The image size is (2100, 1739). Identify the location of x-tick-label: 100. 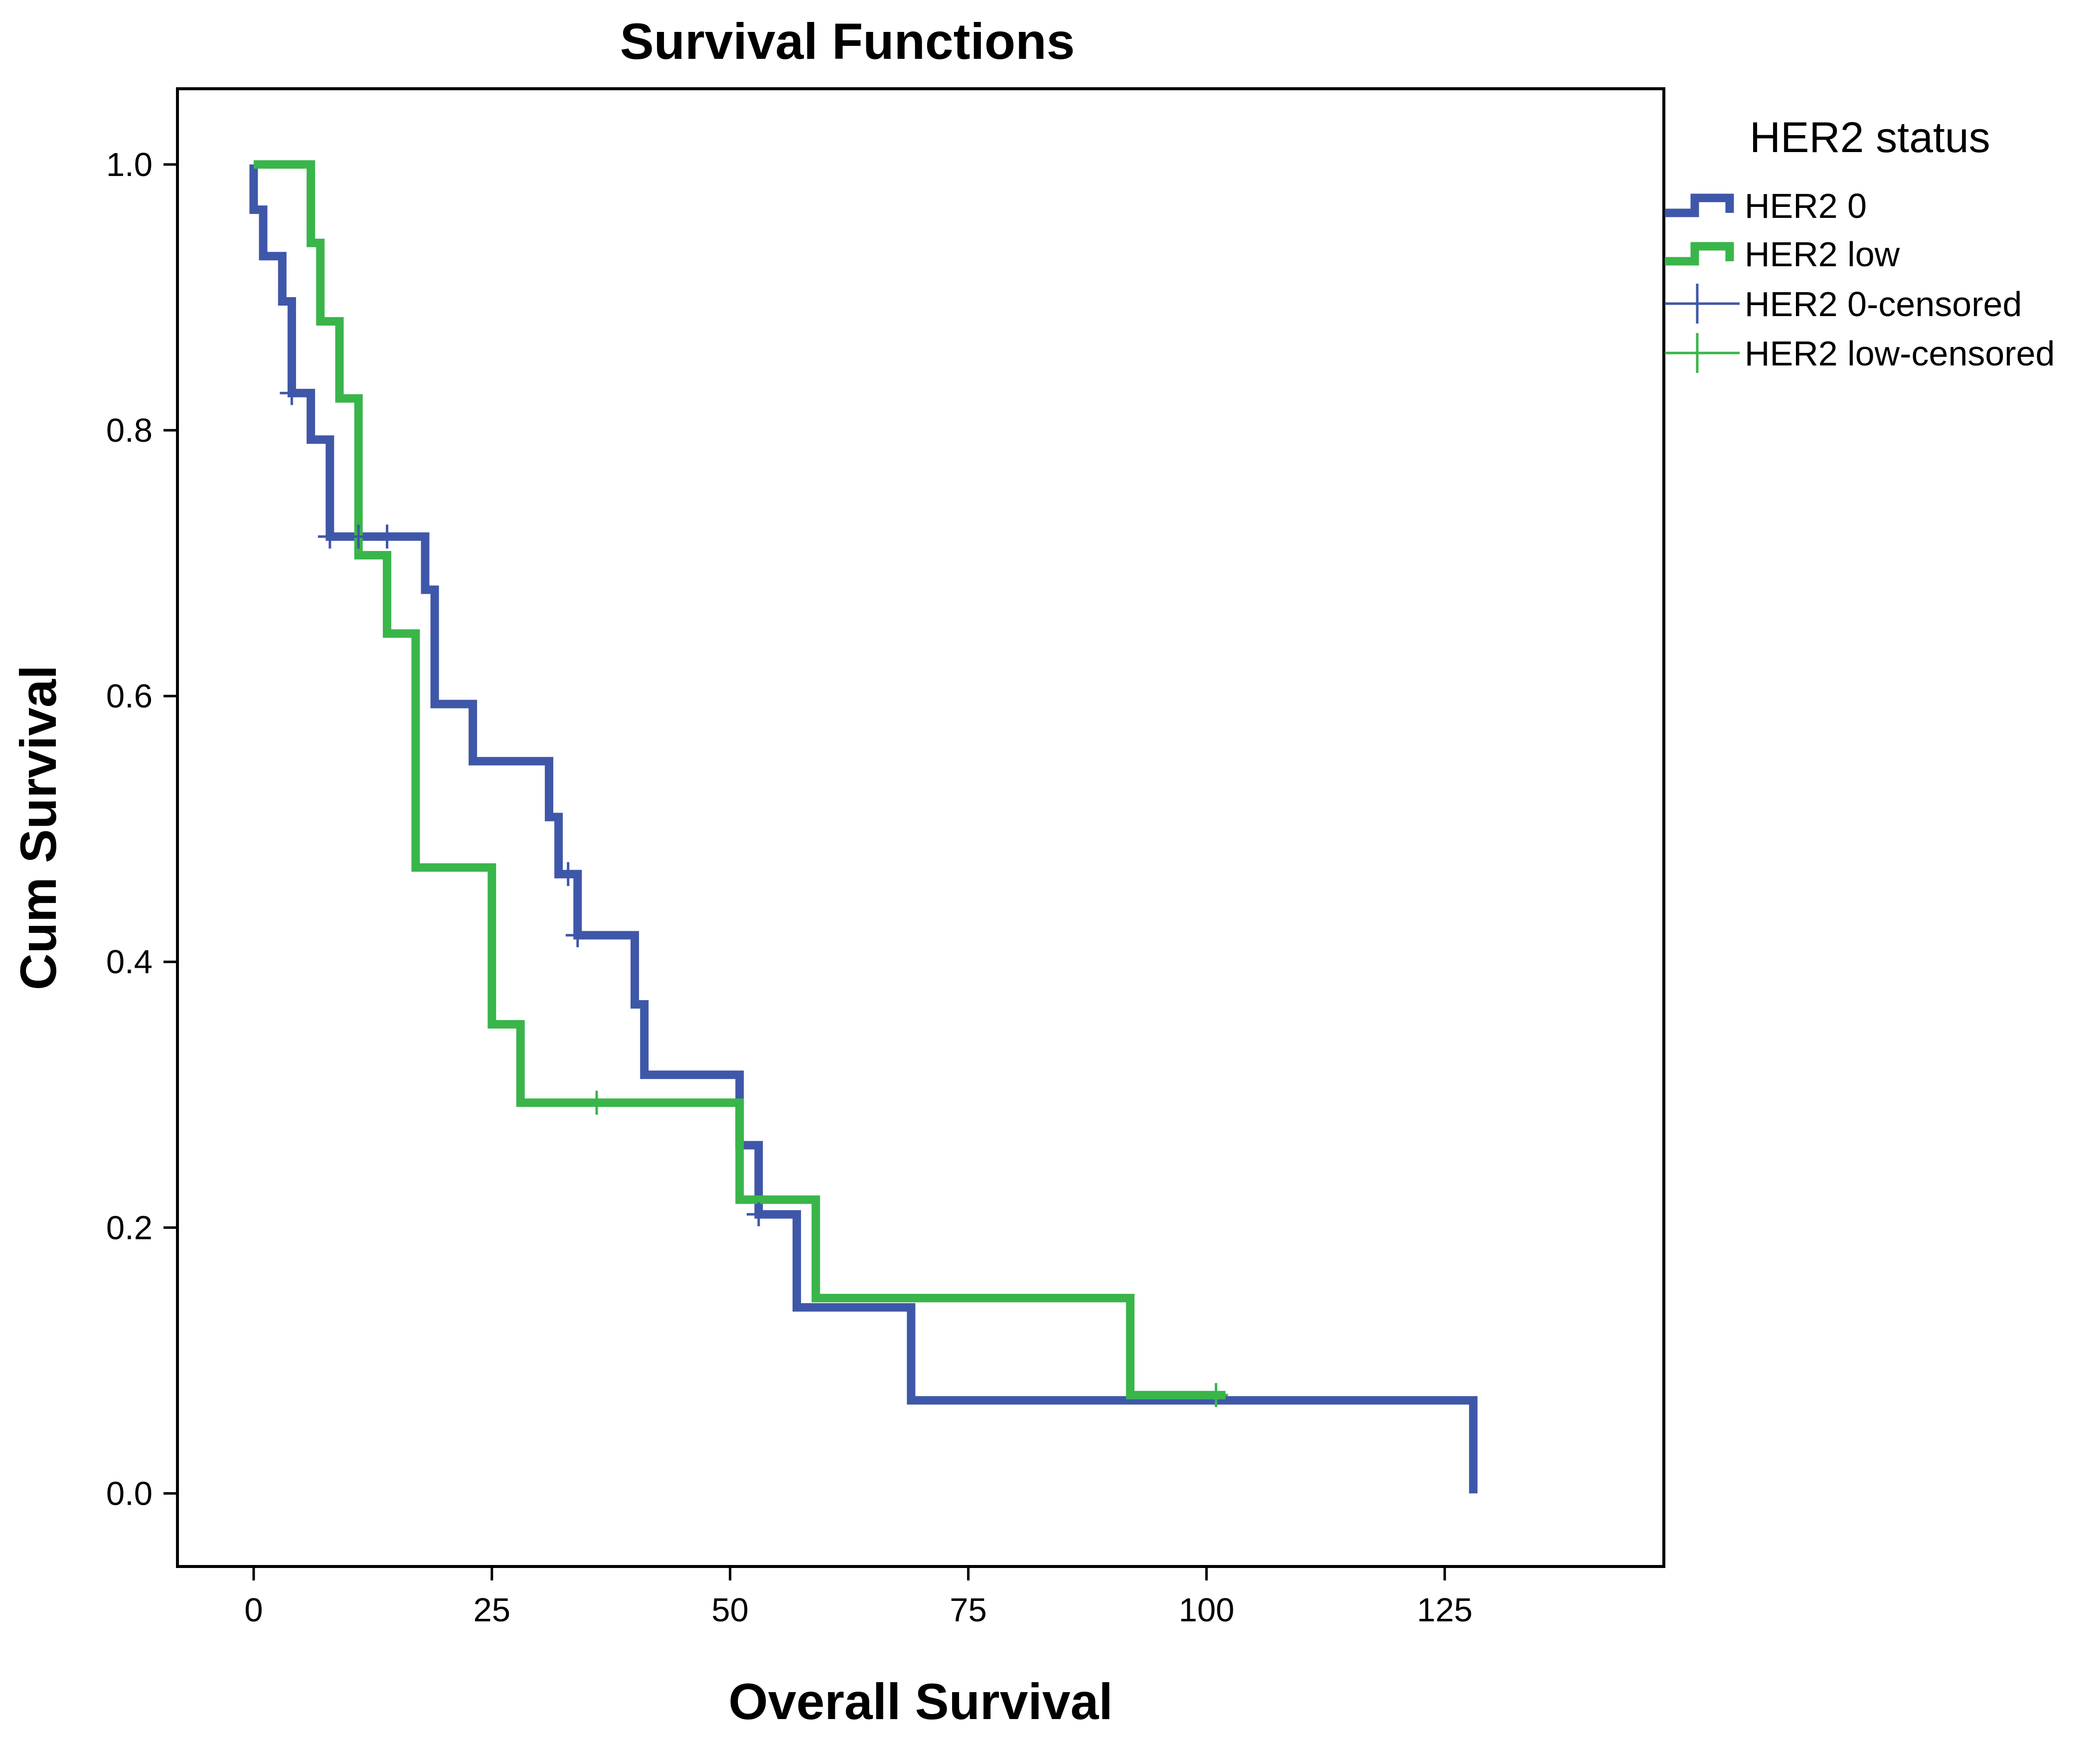
(1207, 1610).